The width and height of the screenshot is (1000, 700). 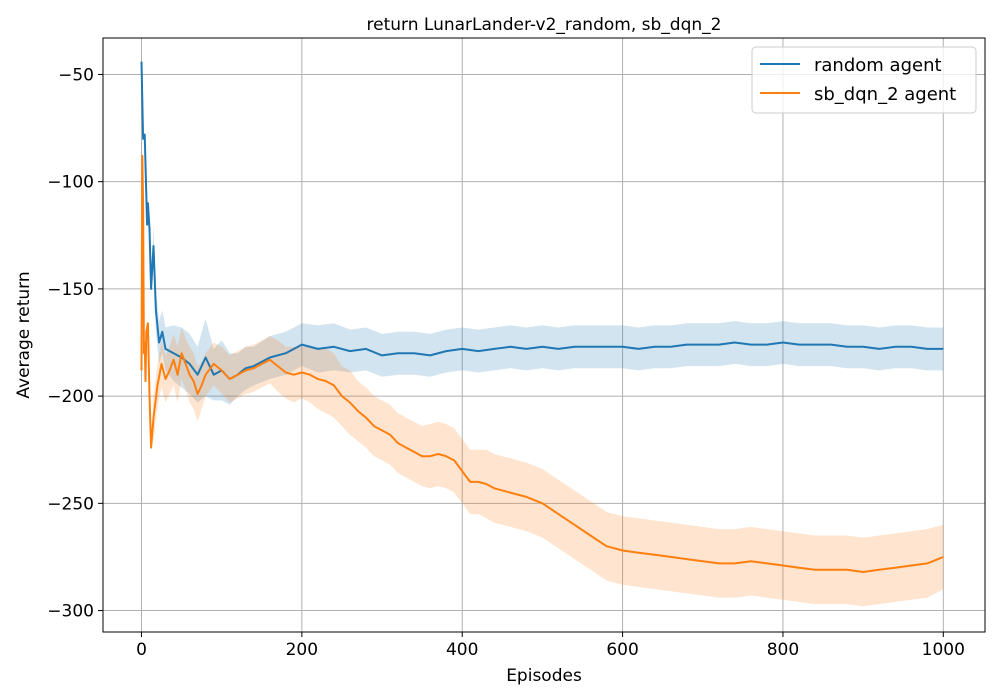 What do you see at coordinates (550, 646) in the screenshot?
I see `x-axis-ticks: 0 200 400 600 800 1000` at bounding box center [550, 646].